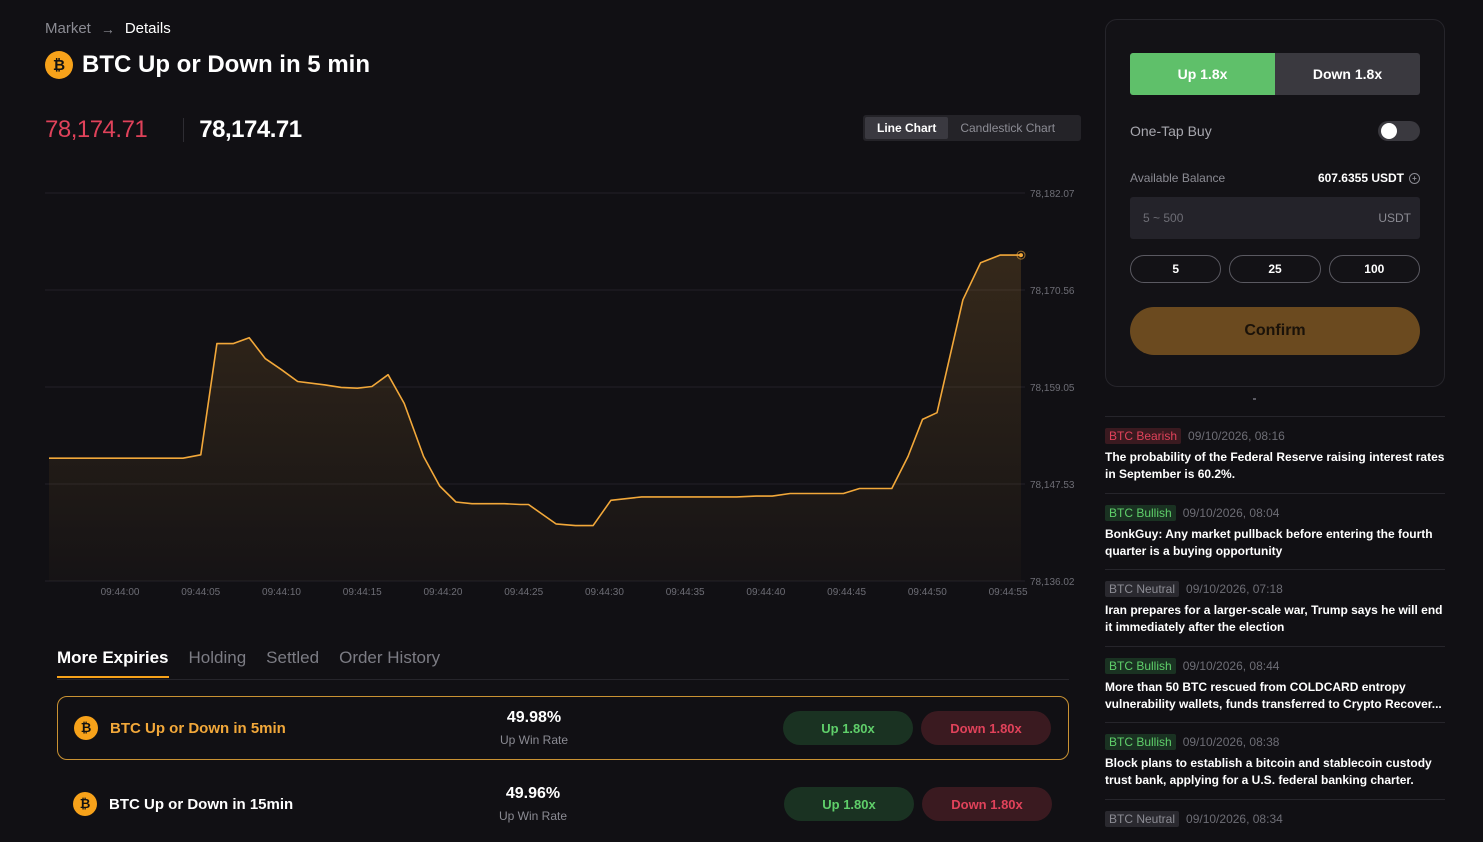  I want to click on quick-amounts: 5 25 100, so click(1275, 269).